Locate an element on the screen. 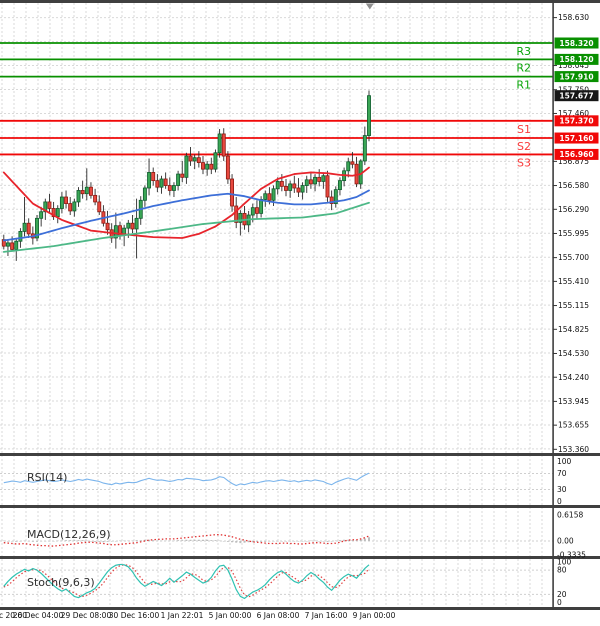 Image resolution: width=600 pixels, height=626 pixels. svg-text: 155.410 is located at coordinates (573, 281).